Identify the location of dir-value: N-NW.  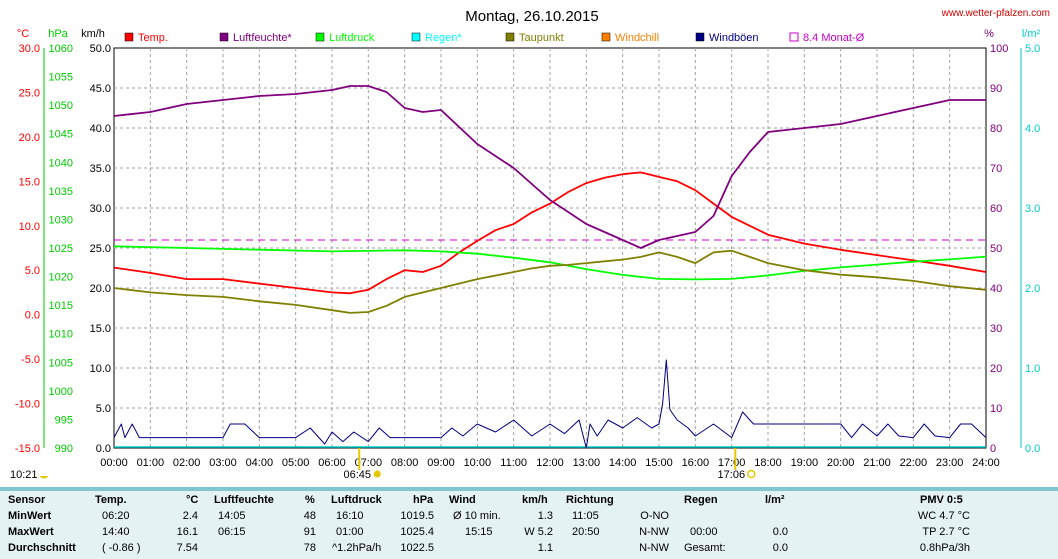
(654, 548).